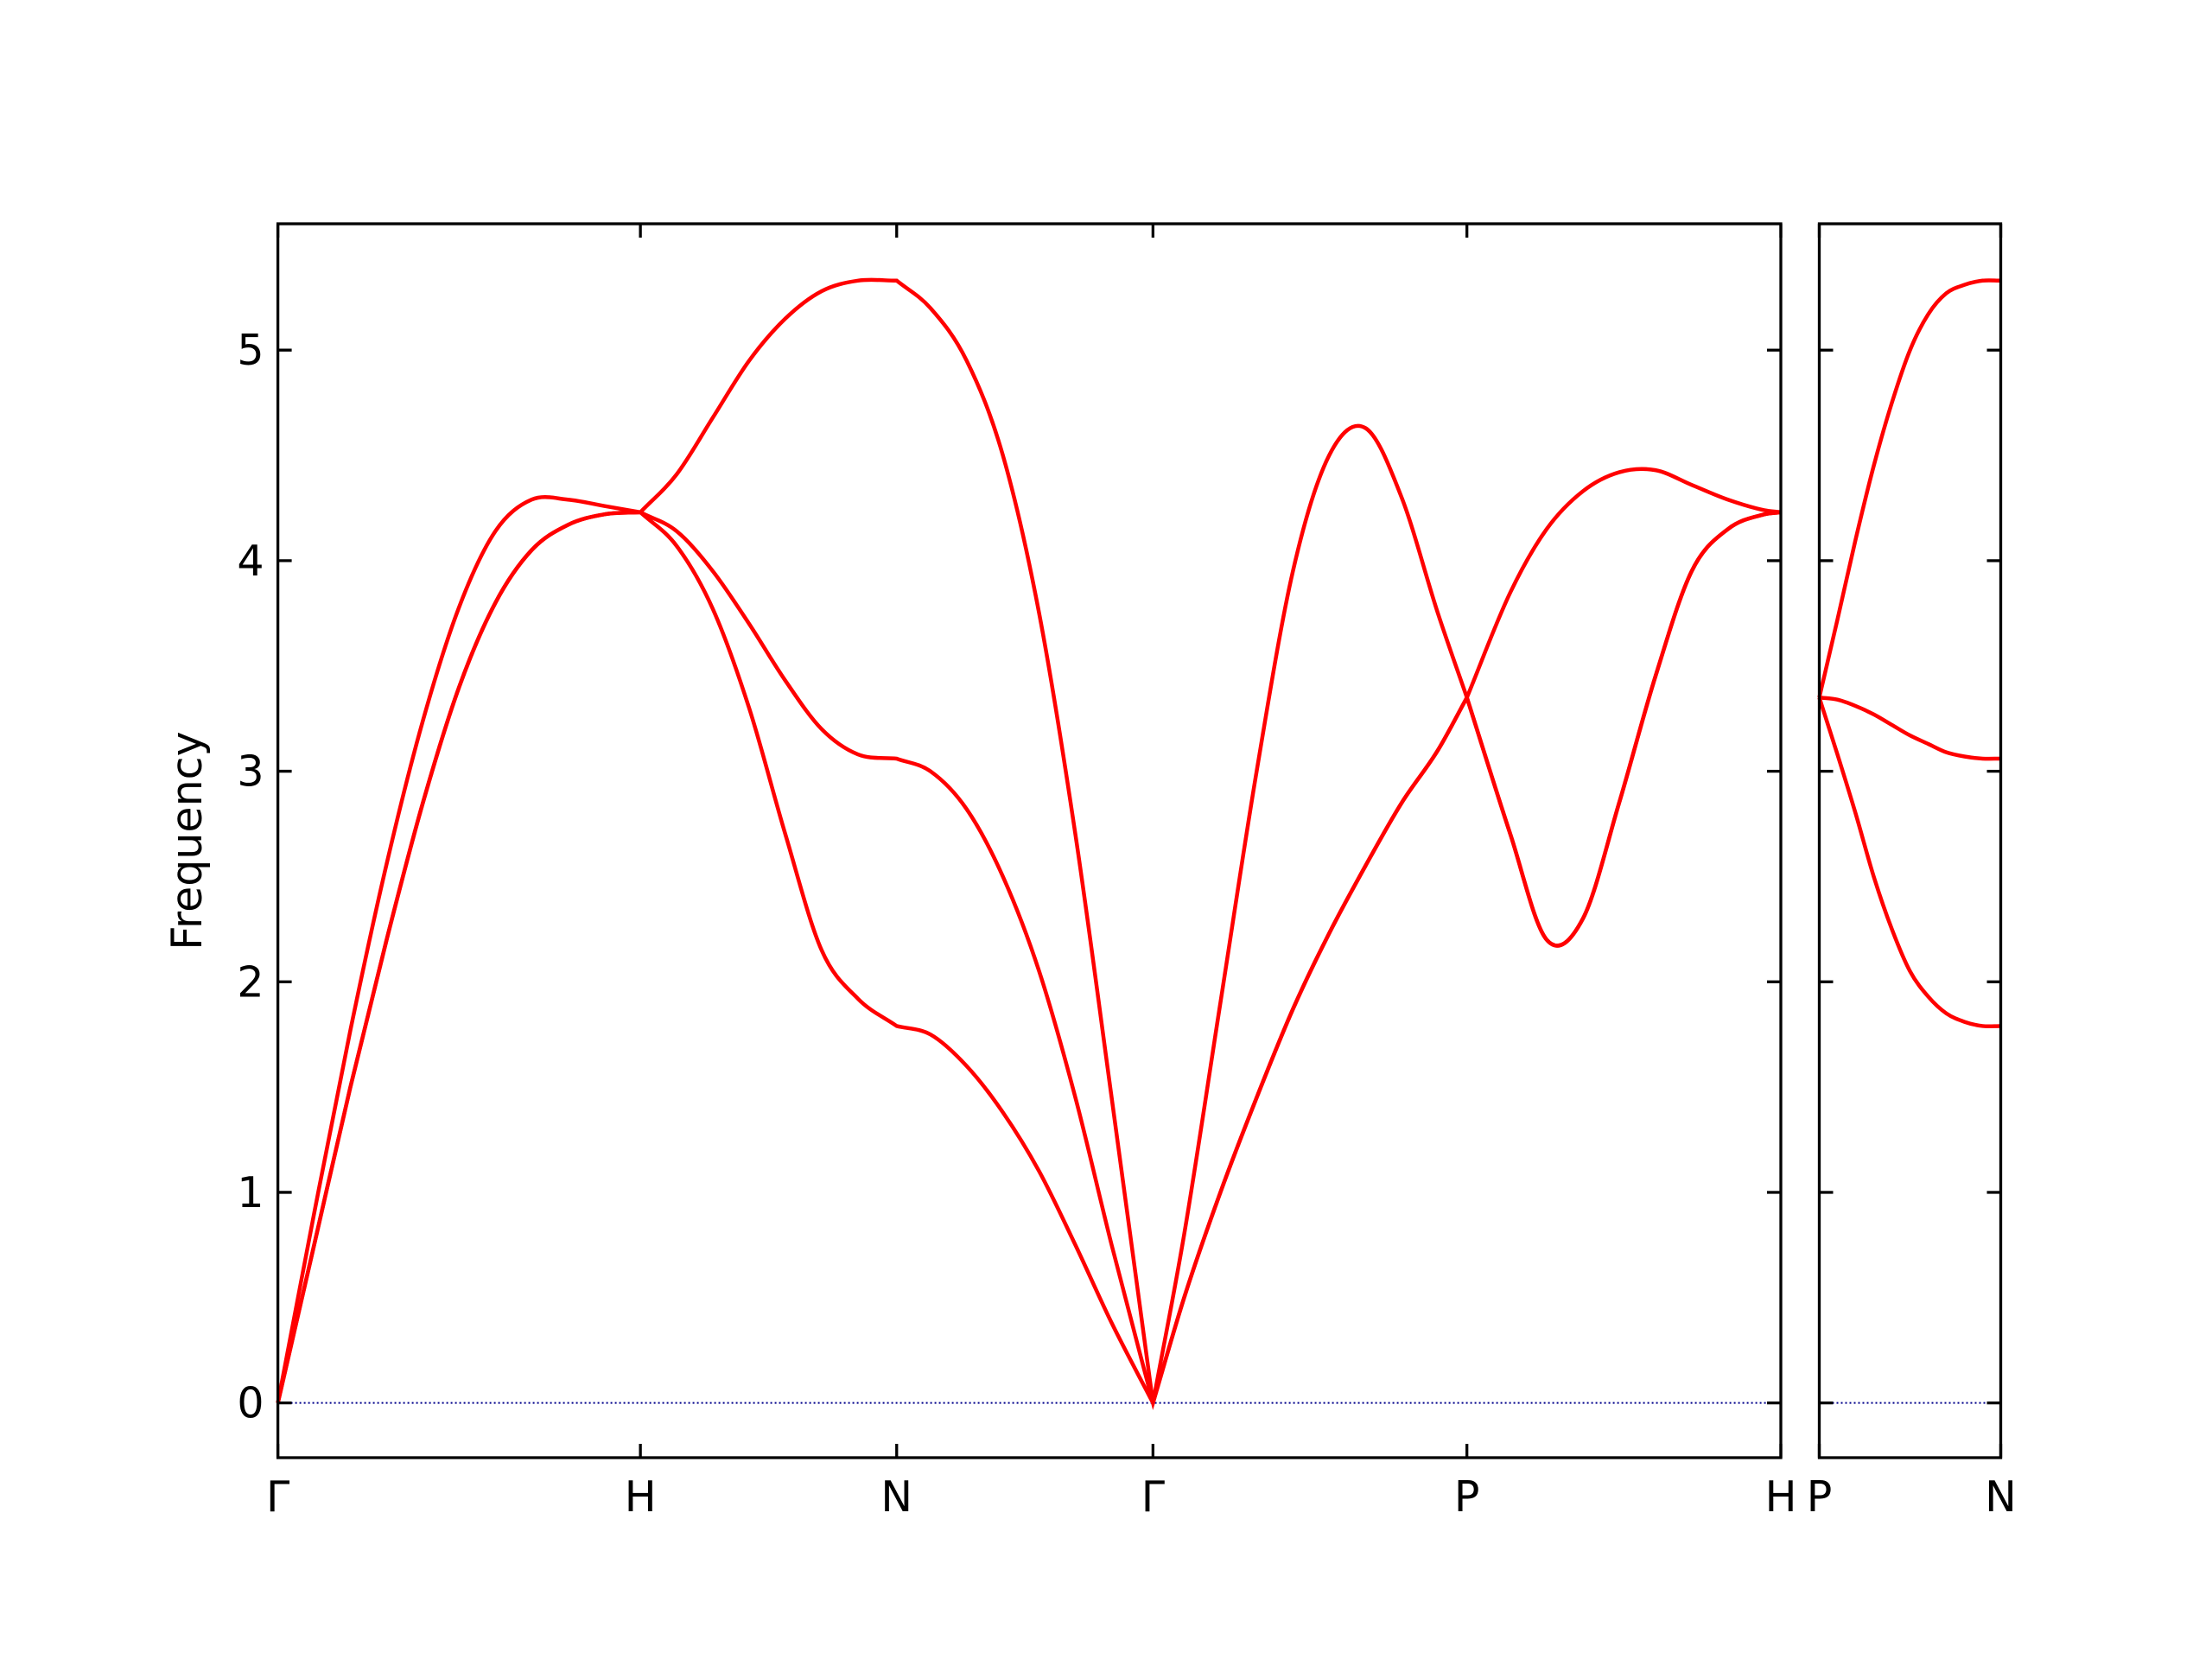 The image size is (2212, 1659). I want to click on y-tick-label: 5, so click(250, 350).